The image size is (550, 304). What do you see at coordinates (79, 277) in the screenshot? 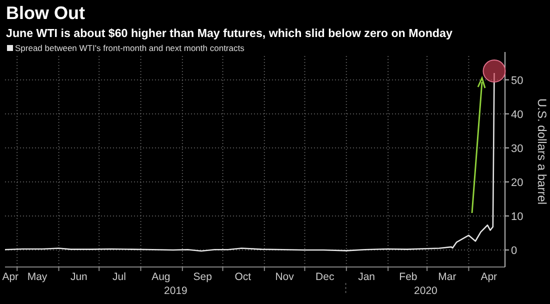
I see `x-tick-label: Jun` at bounding box center [79, 277].